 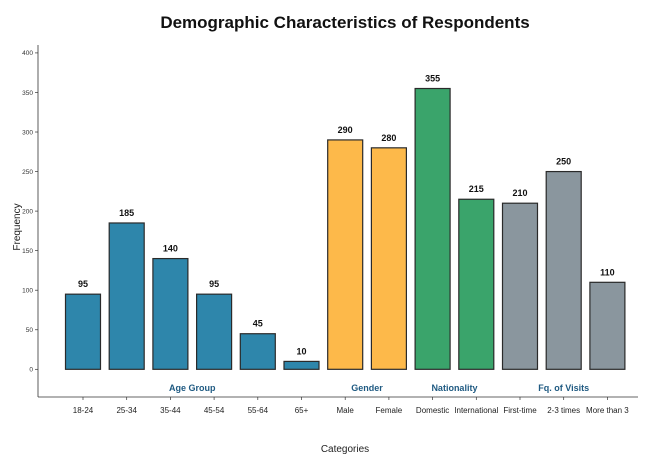 I want to click on x-tick-label: More than 3, so click(x=607, y=410).